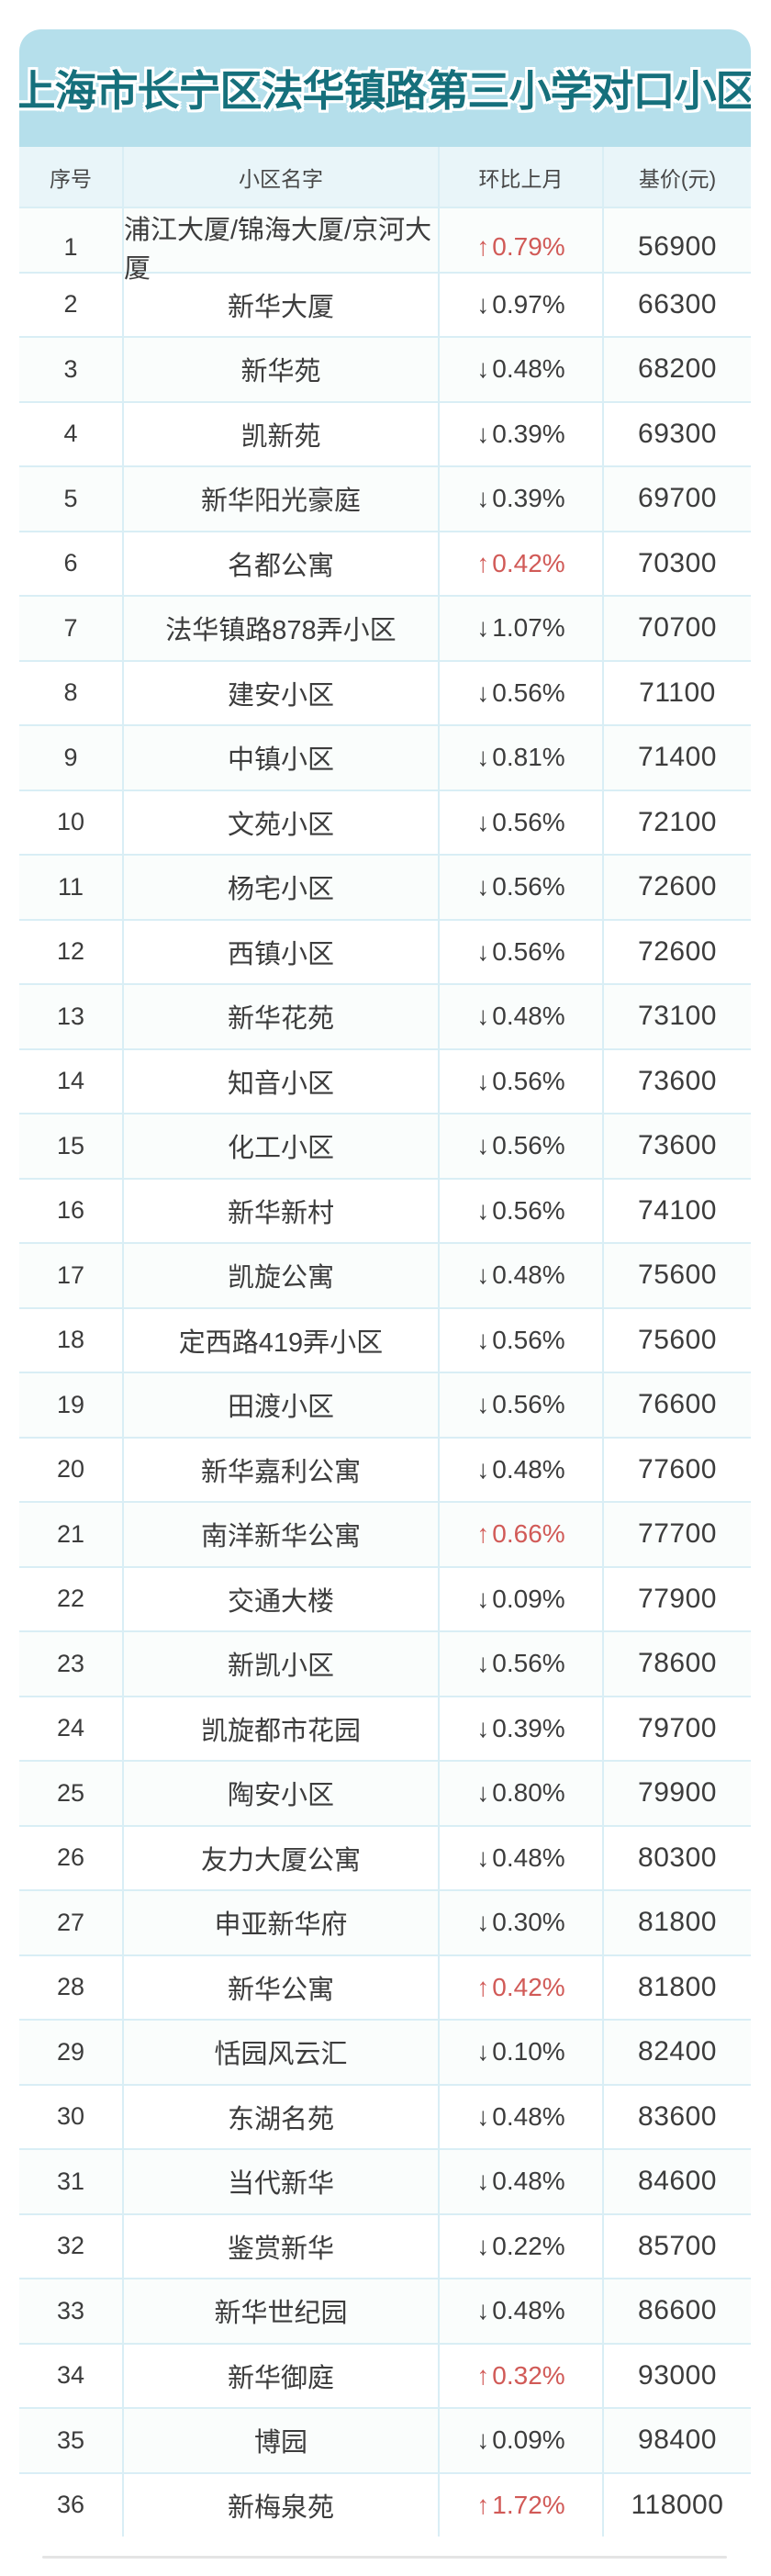 This screenshot has height=2576, width=771. What do you see at coordinates (70, 1922) in the screenshot?
I see `row-number: 27` at bounding box center [70, 1922].